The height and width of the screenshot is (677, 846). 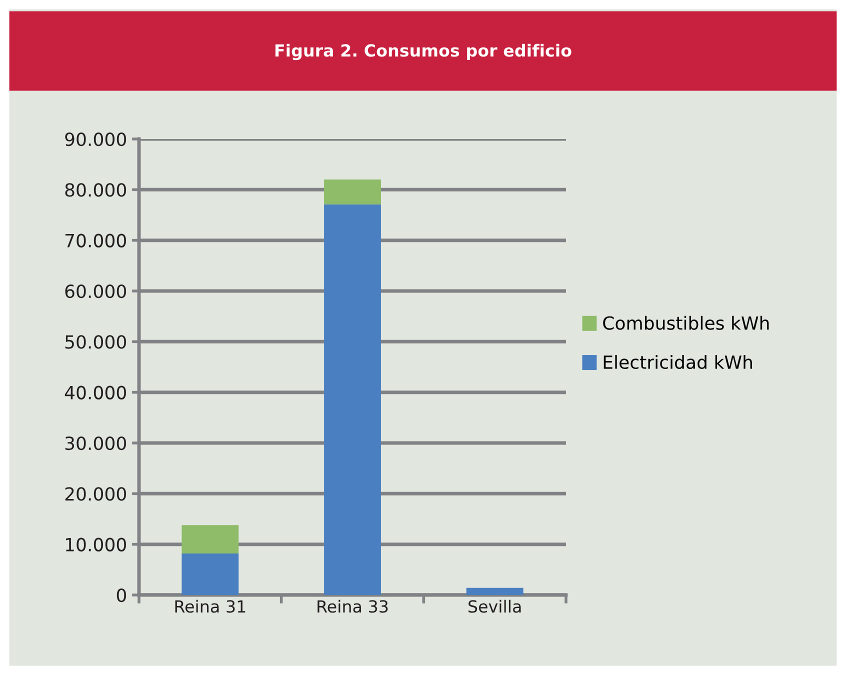 What do you see at coordinates (121, 595) in the screenshot?
I see `y-tick-label: 0` at bounding box center [121, 595].